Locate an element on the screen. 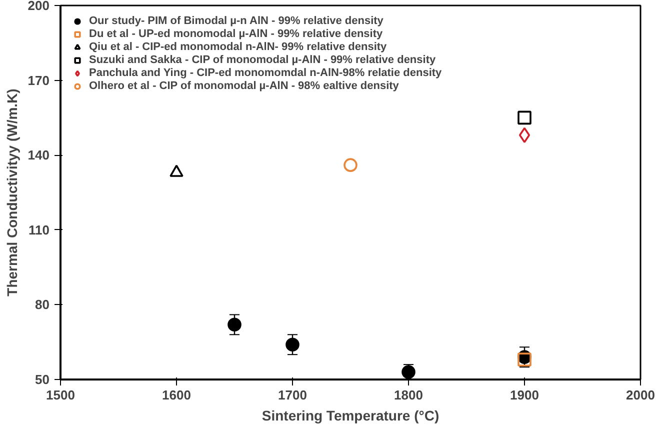 The width and height of the screenshot is (659, 430). legend-label: Suzuki and Sakka - CIP of monomodal µ-AlN - 99% relative density is located at coordinates (262, 60).